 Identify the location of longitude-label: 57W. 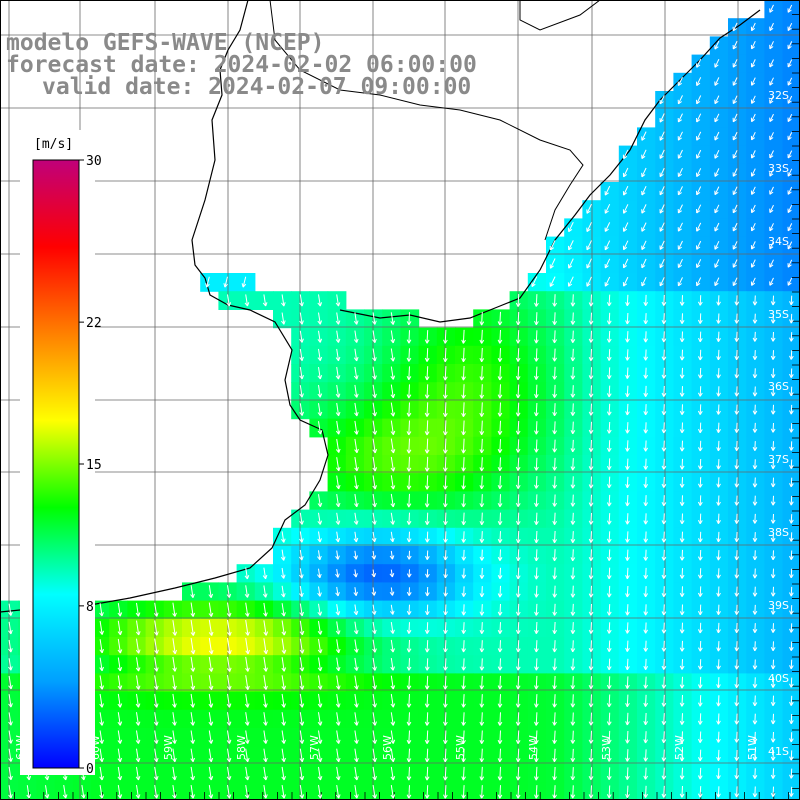
(314, 747).